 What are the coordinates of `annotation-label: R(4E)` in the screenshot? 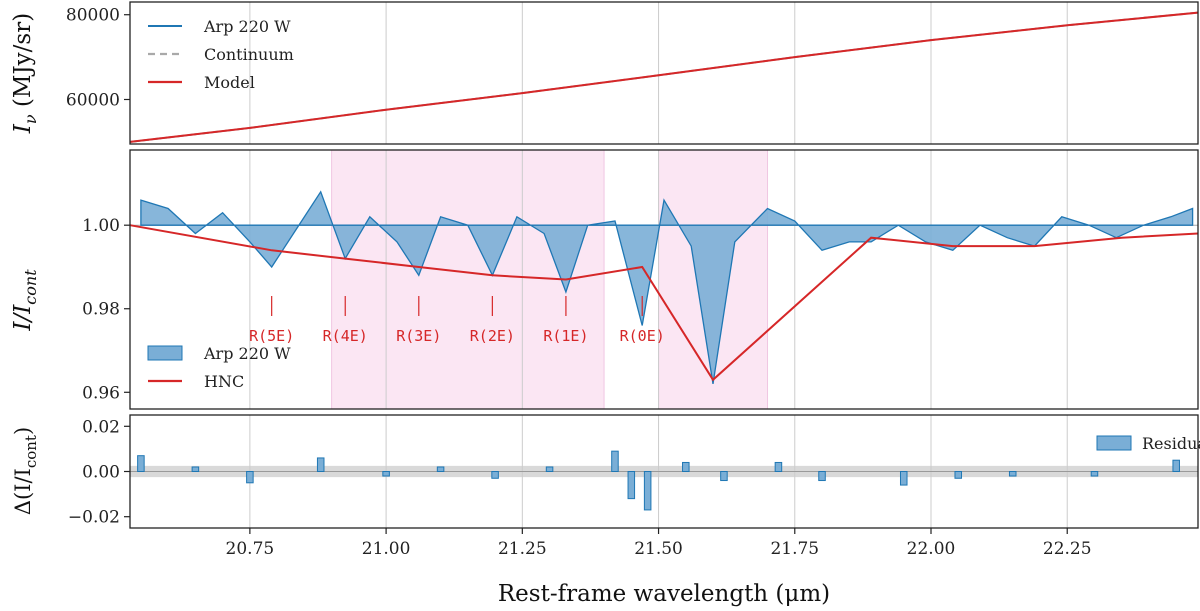 It's located at (345, 336).